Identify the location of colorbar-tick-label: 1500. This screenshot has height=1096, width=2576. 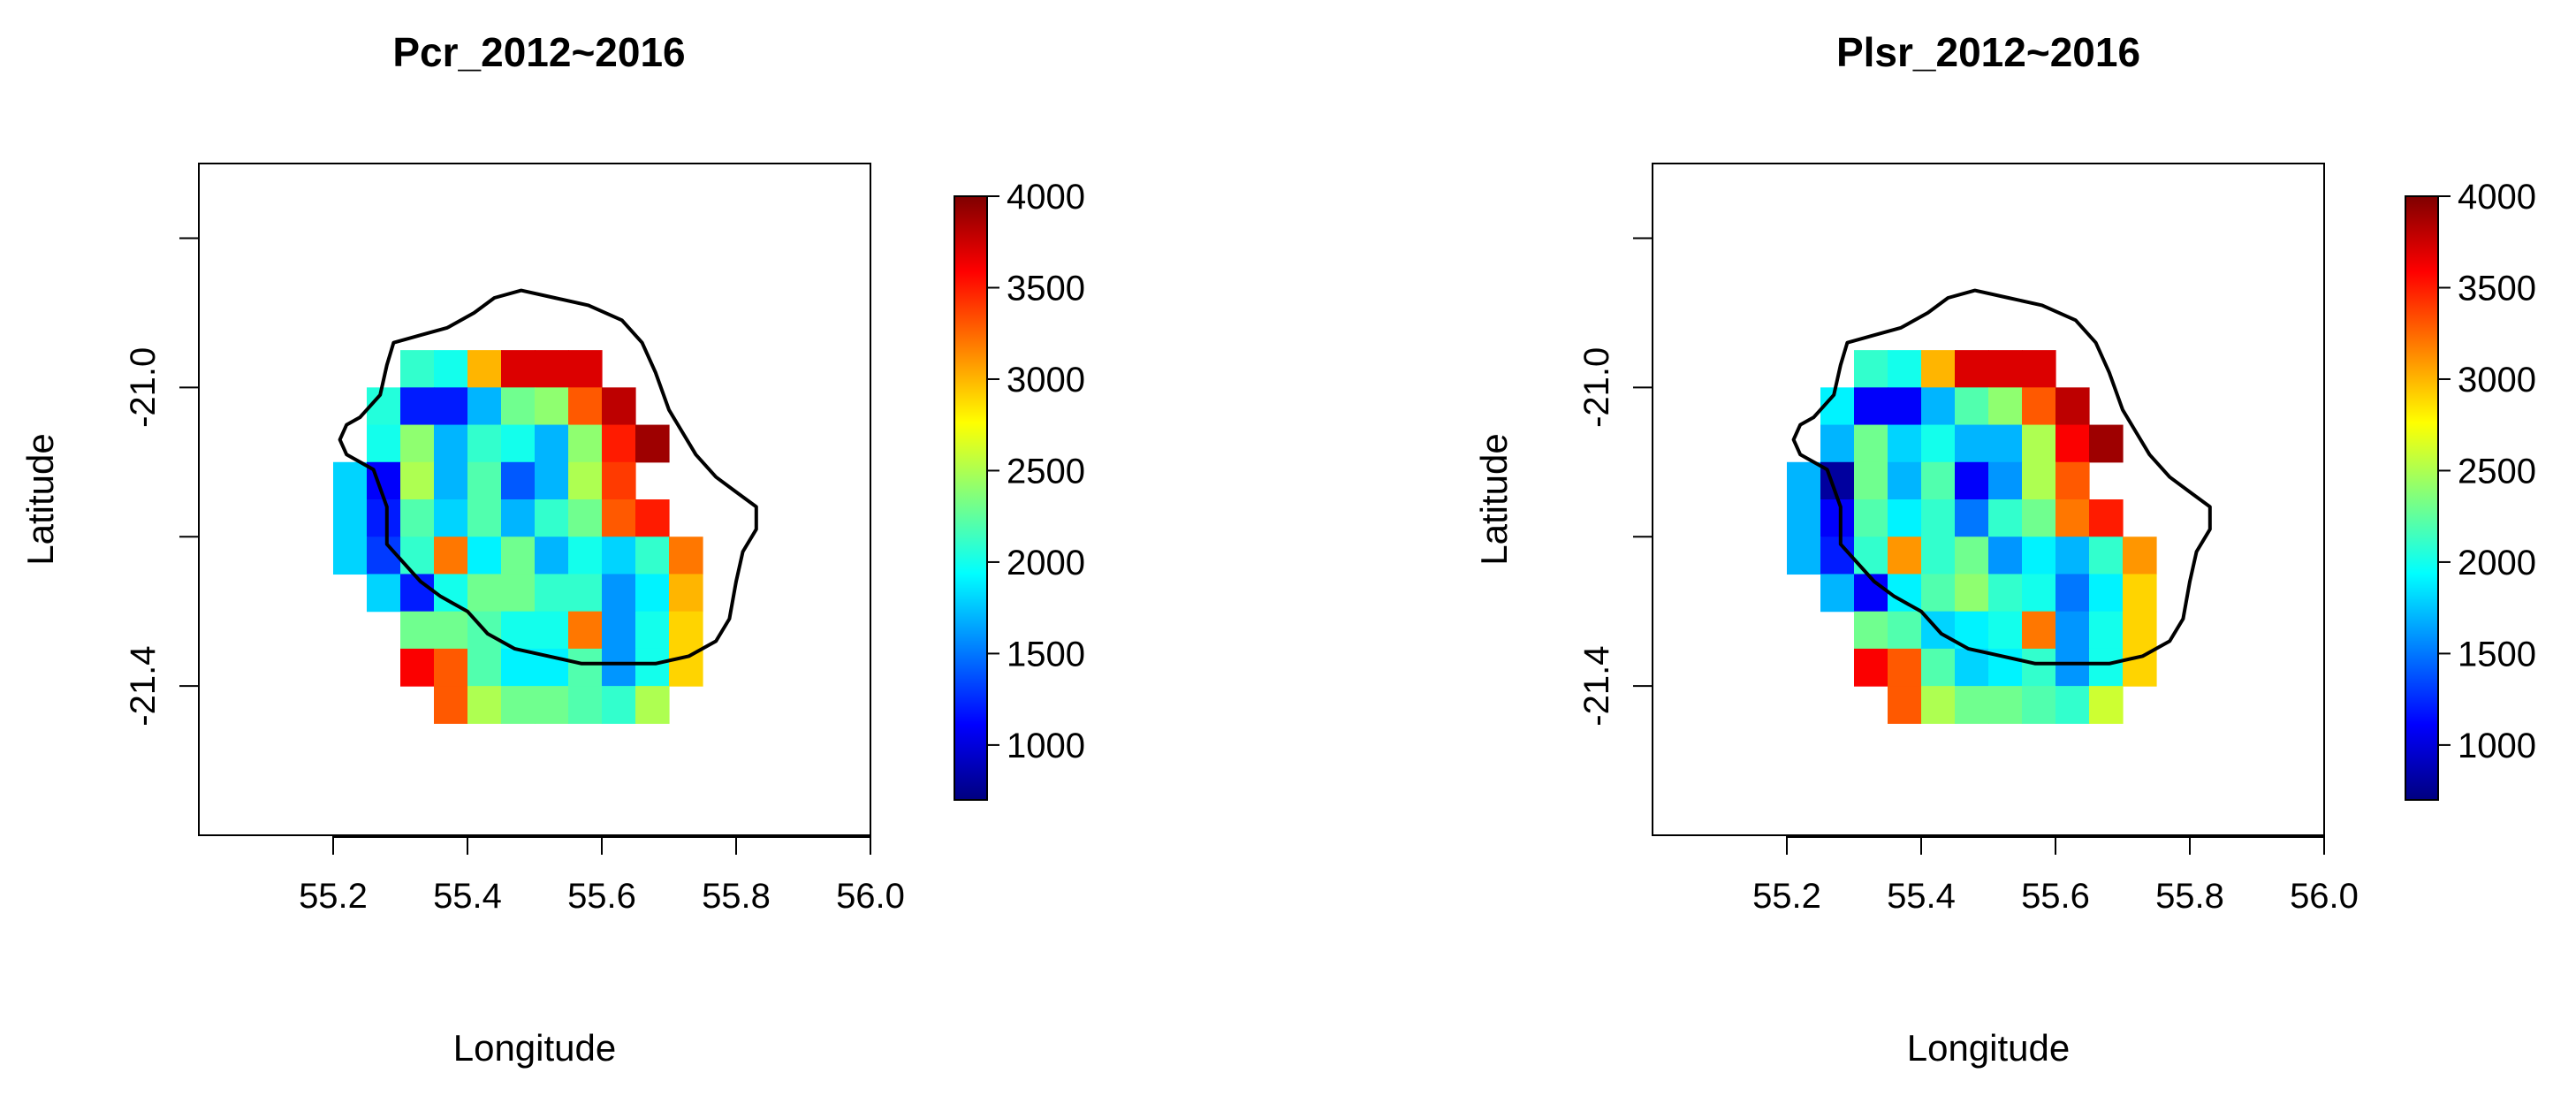
(2497, 654).